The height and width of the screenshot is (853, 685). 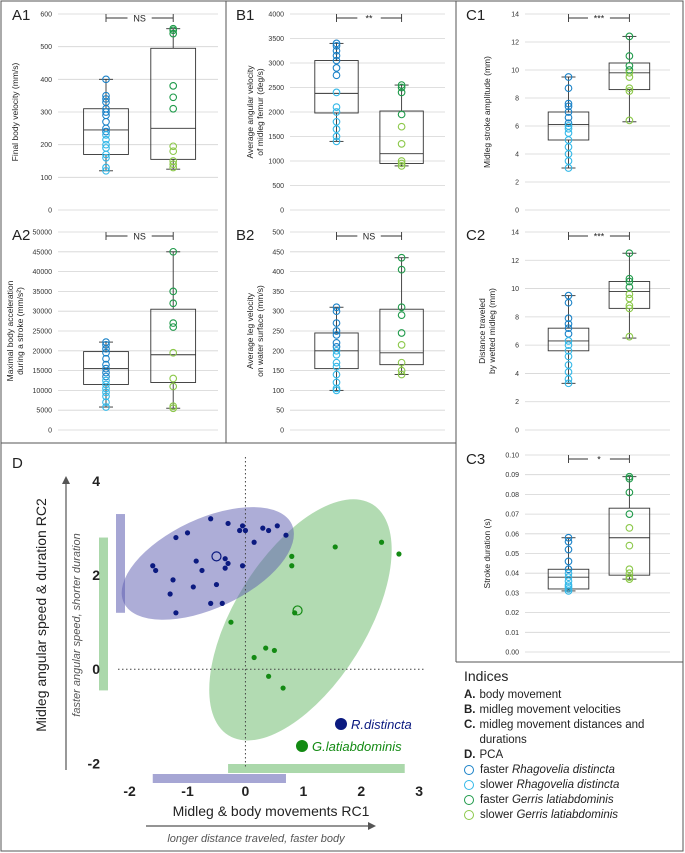 What do you see at coordinates (282, 431) in the screenshot?
I see `y-tick-label: 0` at bounding box center [282, 431].